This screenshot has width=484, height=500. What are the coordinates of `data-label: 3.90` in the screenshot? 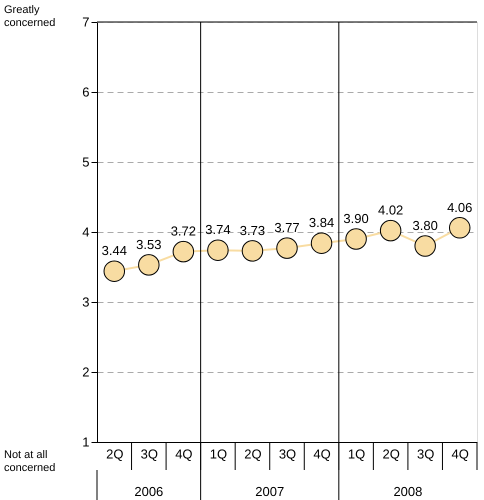 It's located at (356, 218).